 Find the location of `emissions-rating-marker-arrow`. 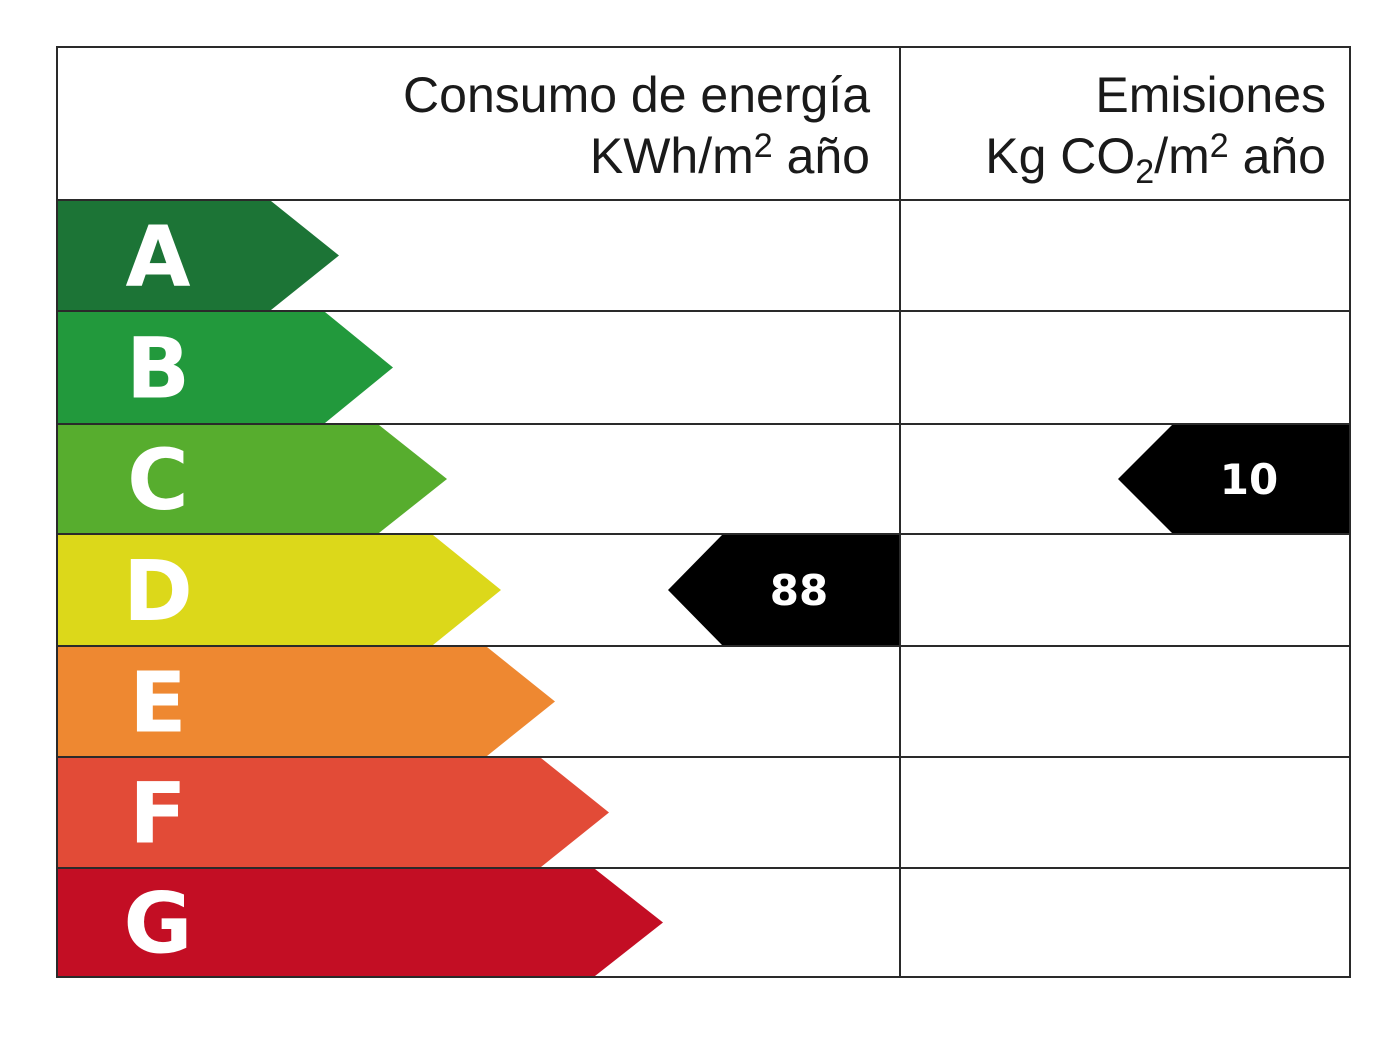

emissions-rating-marker-arrow is located at coordinates (1234, 479).